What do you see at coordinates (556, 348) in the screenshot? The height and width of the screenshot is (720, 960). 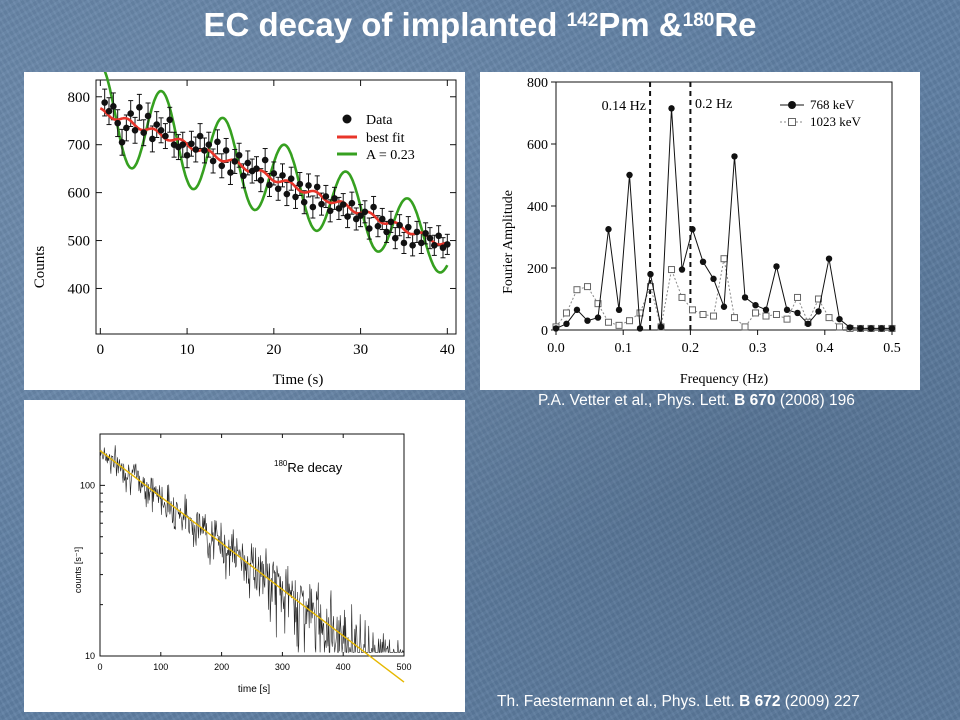 I see `x-tick-label: 0.0` at bounding box center [556, 348].